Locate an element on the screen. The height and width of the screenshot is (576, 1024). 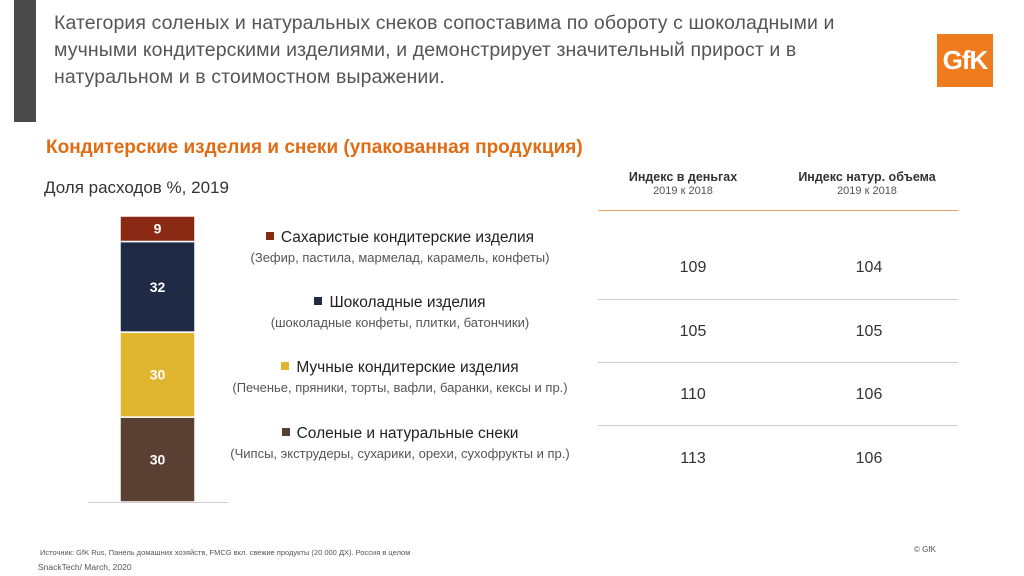
gfk-logo: GfK is located at coordinates (965, 60).